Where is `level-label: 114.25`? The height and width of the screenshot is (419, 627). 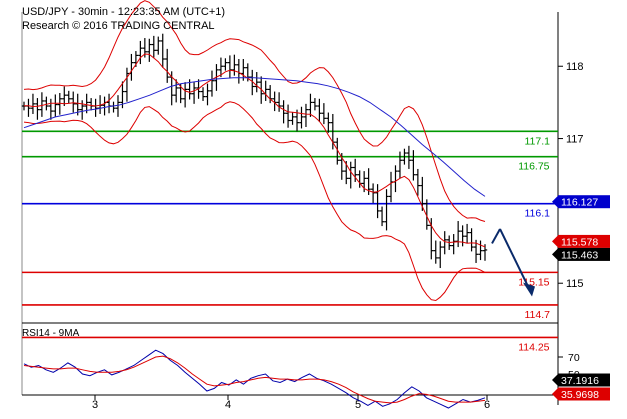 level-label: 114.25 is located at coordinates (533, 347).